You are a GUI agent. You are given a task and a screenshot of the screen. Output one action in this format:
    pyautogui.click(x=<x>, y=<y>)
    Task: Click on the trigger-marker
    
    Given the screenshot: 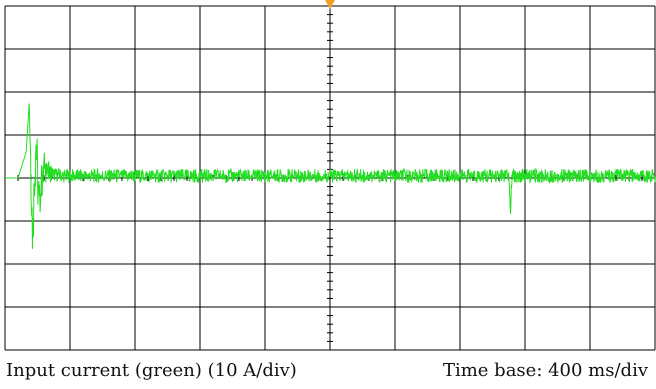 What is the action you would take?
    pyautogui.click(x=330, y=4)
    